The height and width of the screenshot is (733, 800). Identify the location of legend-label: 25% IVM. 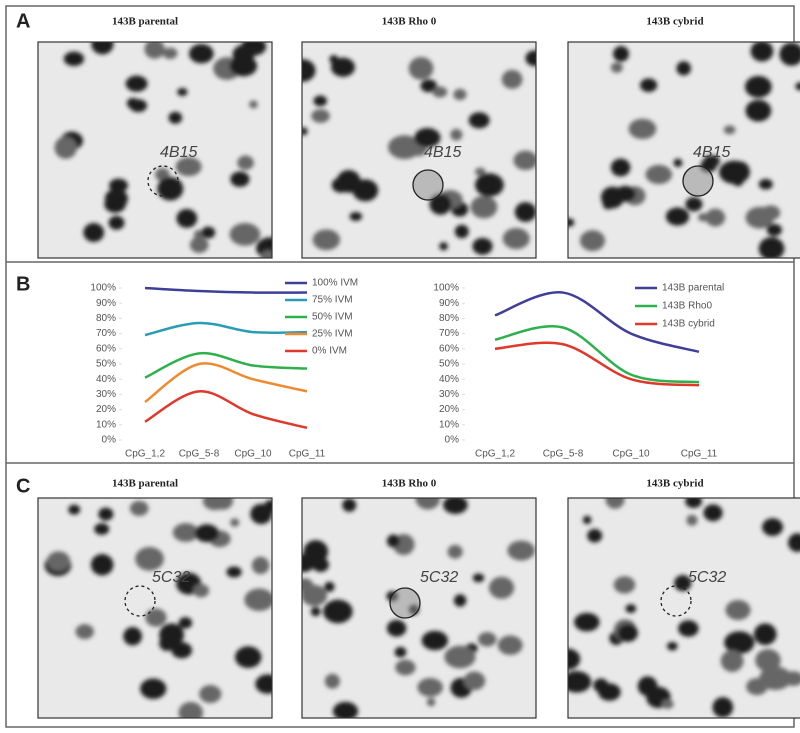
(332, 334).